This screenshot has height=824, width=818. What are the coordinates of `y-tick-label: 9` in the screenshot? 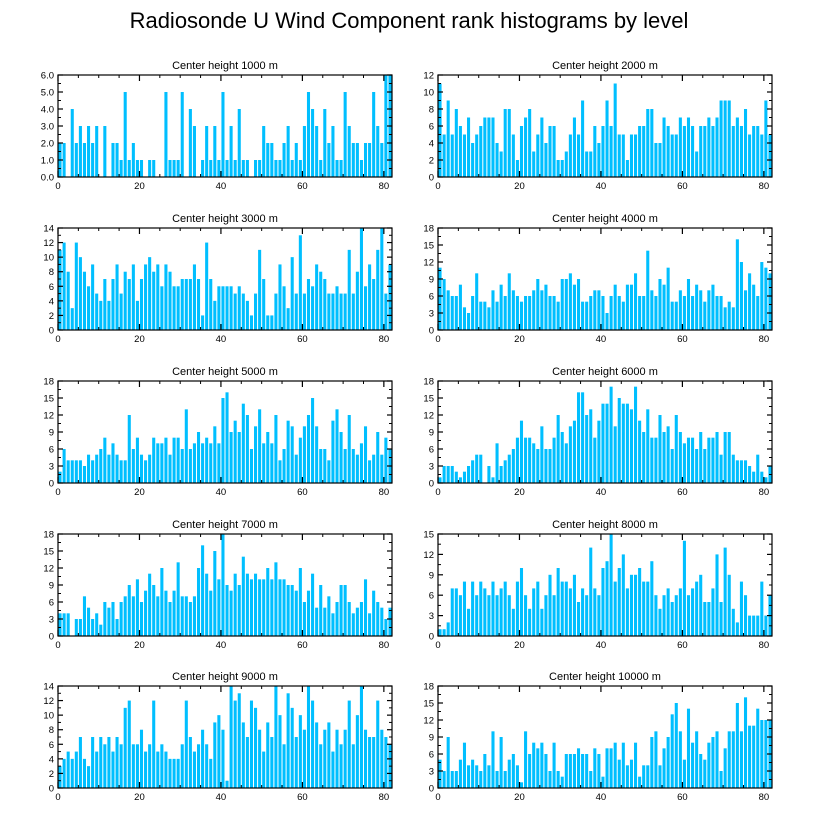 It's located at (51, 433).